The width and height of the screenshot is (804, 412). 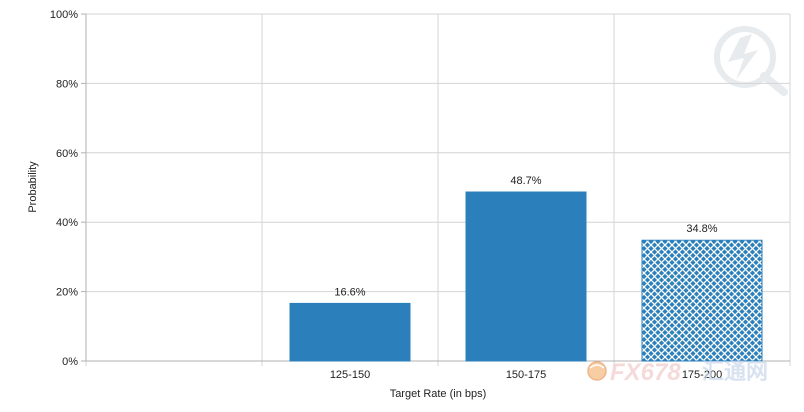 I want to click on y-tick-labels: 0% 20% 40% 60% 80% 100%, so click(x=64, y=188).